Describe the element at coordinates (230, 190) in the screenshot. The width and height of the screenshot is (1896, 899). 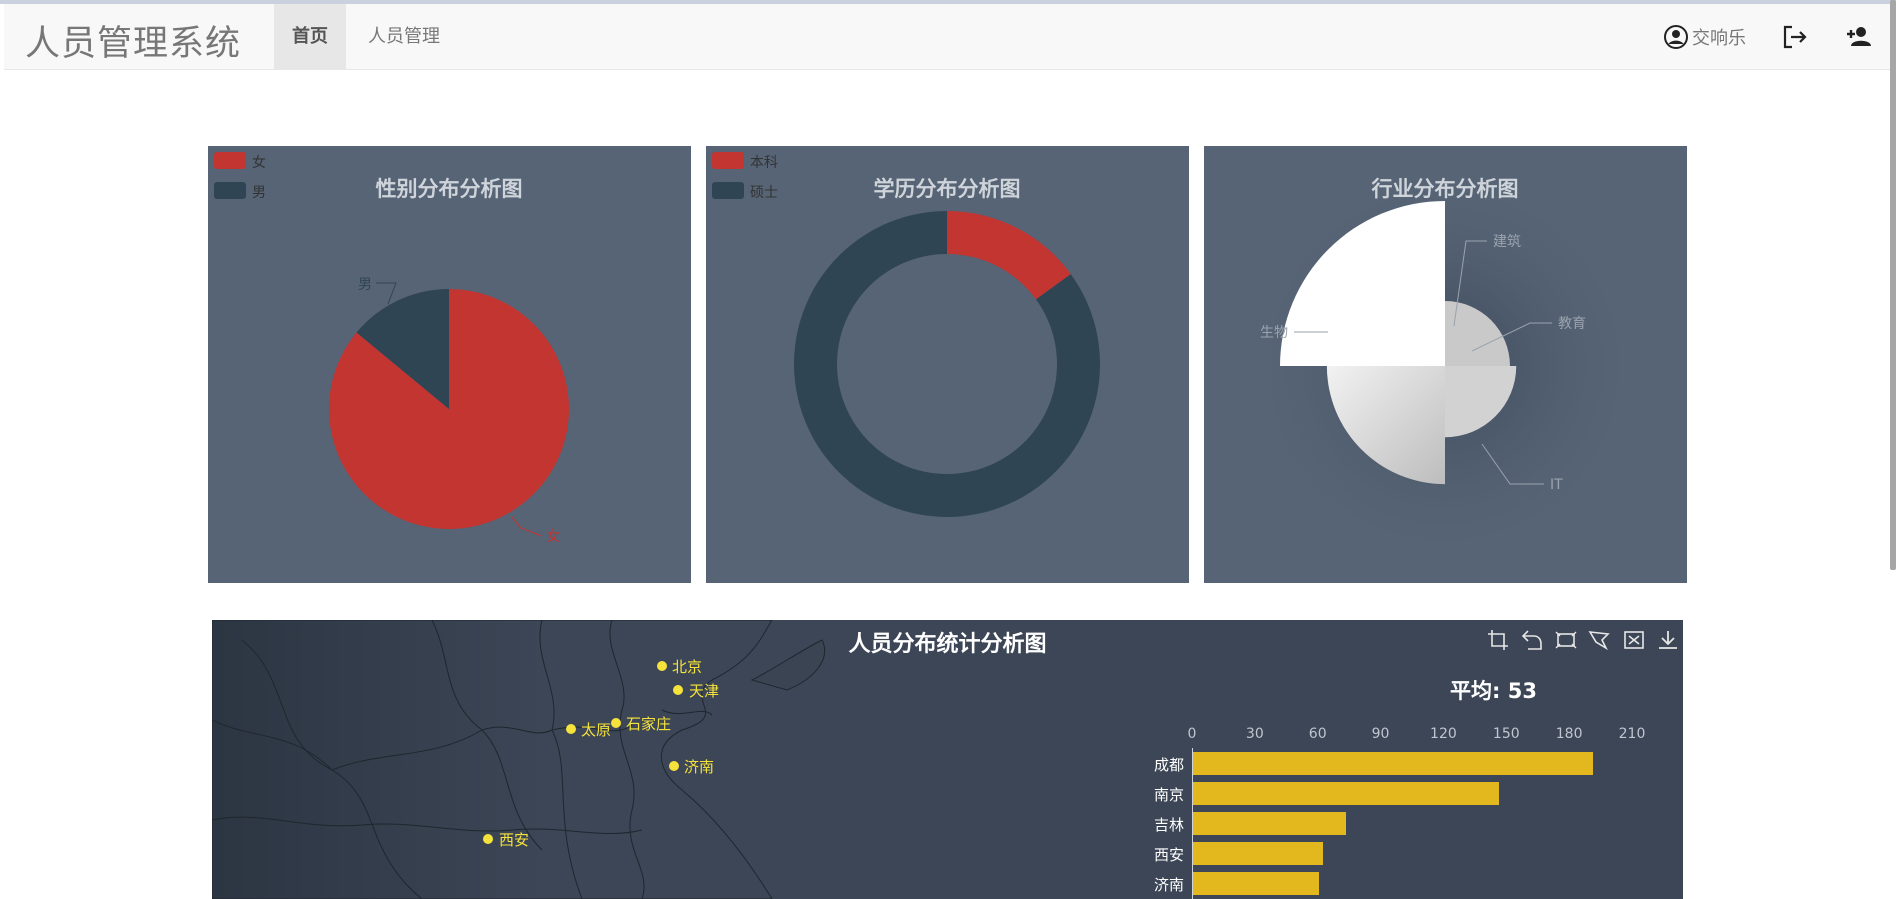
I see `legend-swatch-male` at that location.